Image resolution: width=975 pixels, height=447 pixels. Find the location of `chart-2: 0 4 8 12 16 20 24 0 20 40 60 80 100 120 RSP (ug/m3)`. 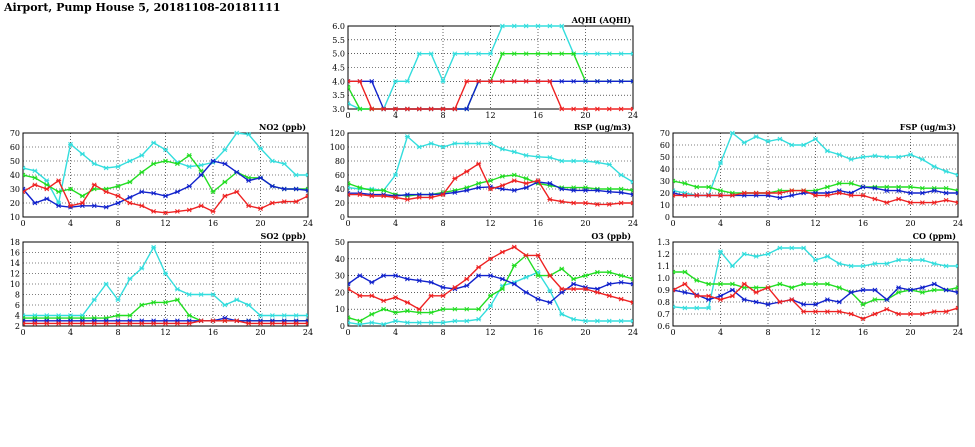

chart-2: 0 4 8 12 16 20 24 0 20 40 60 80 100 120 RSP (ug/m3) is located at coordinates (484, 175).